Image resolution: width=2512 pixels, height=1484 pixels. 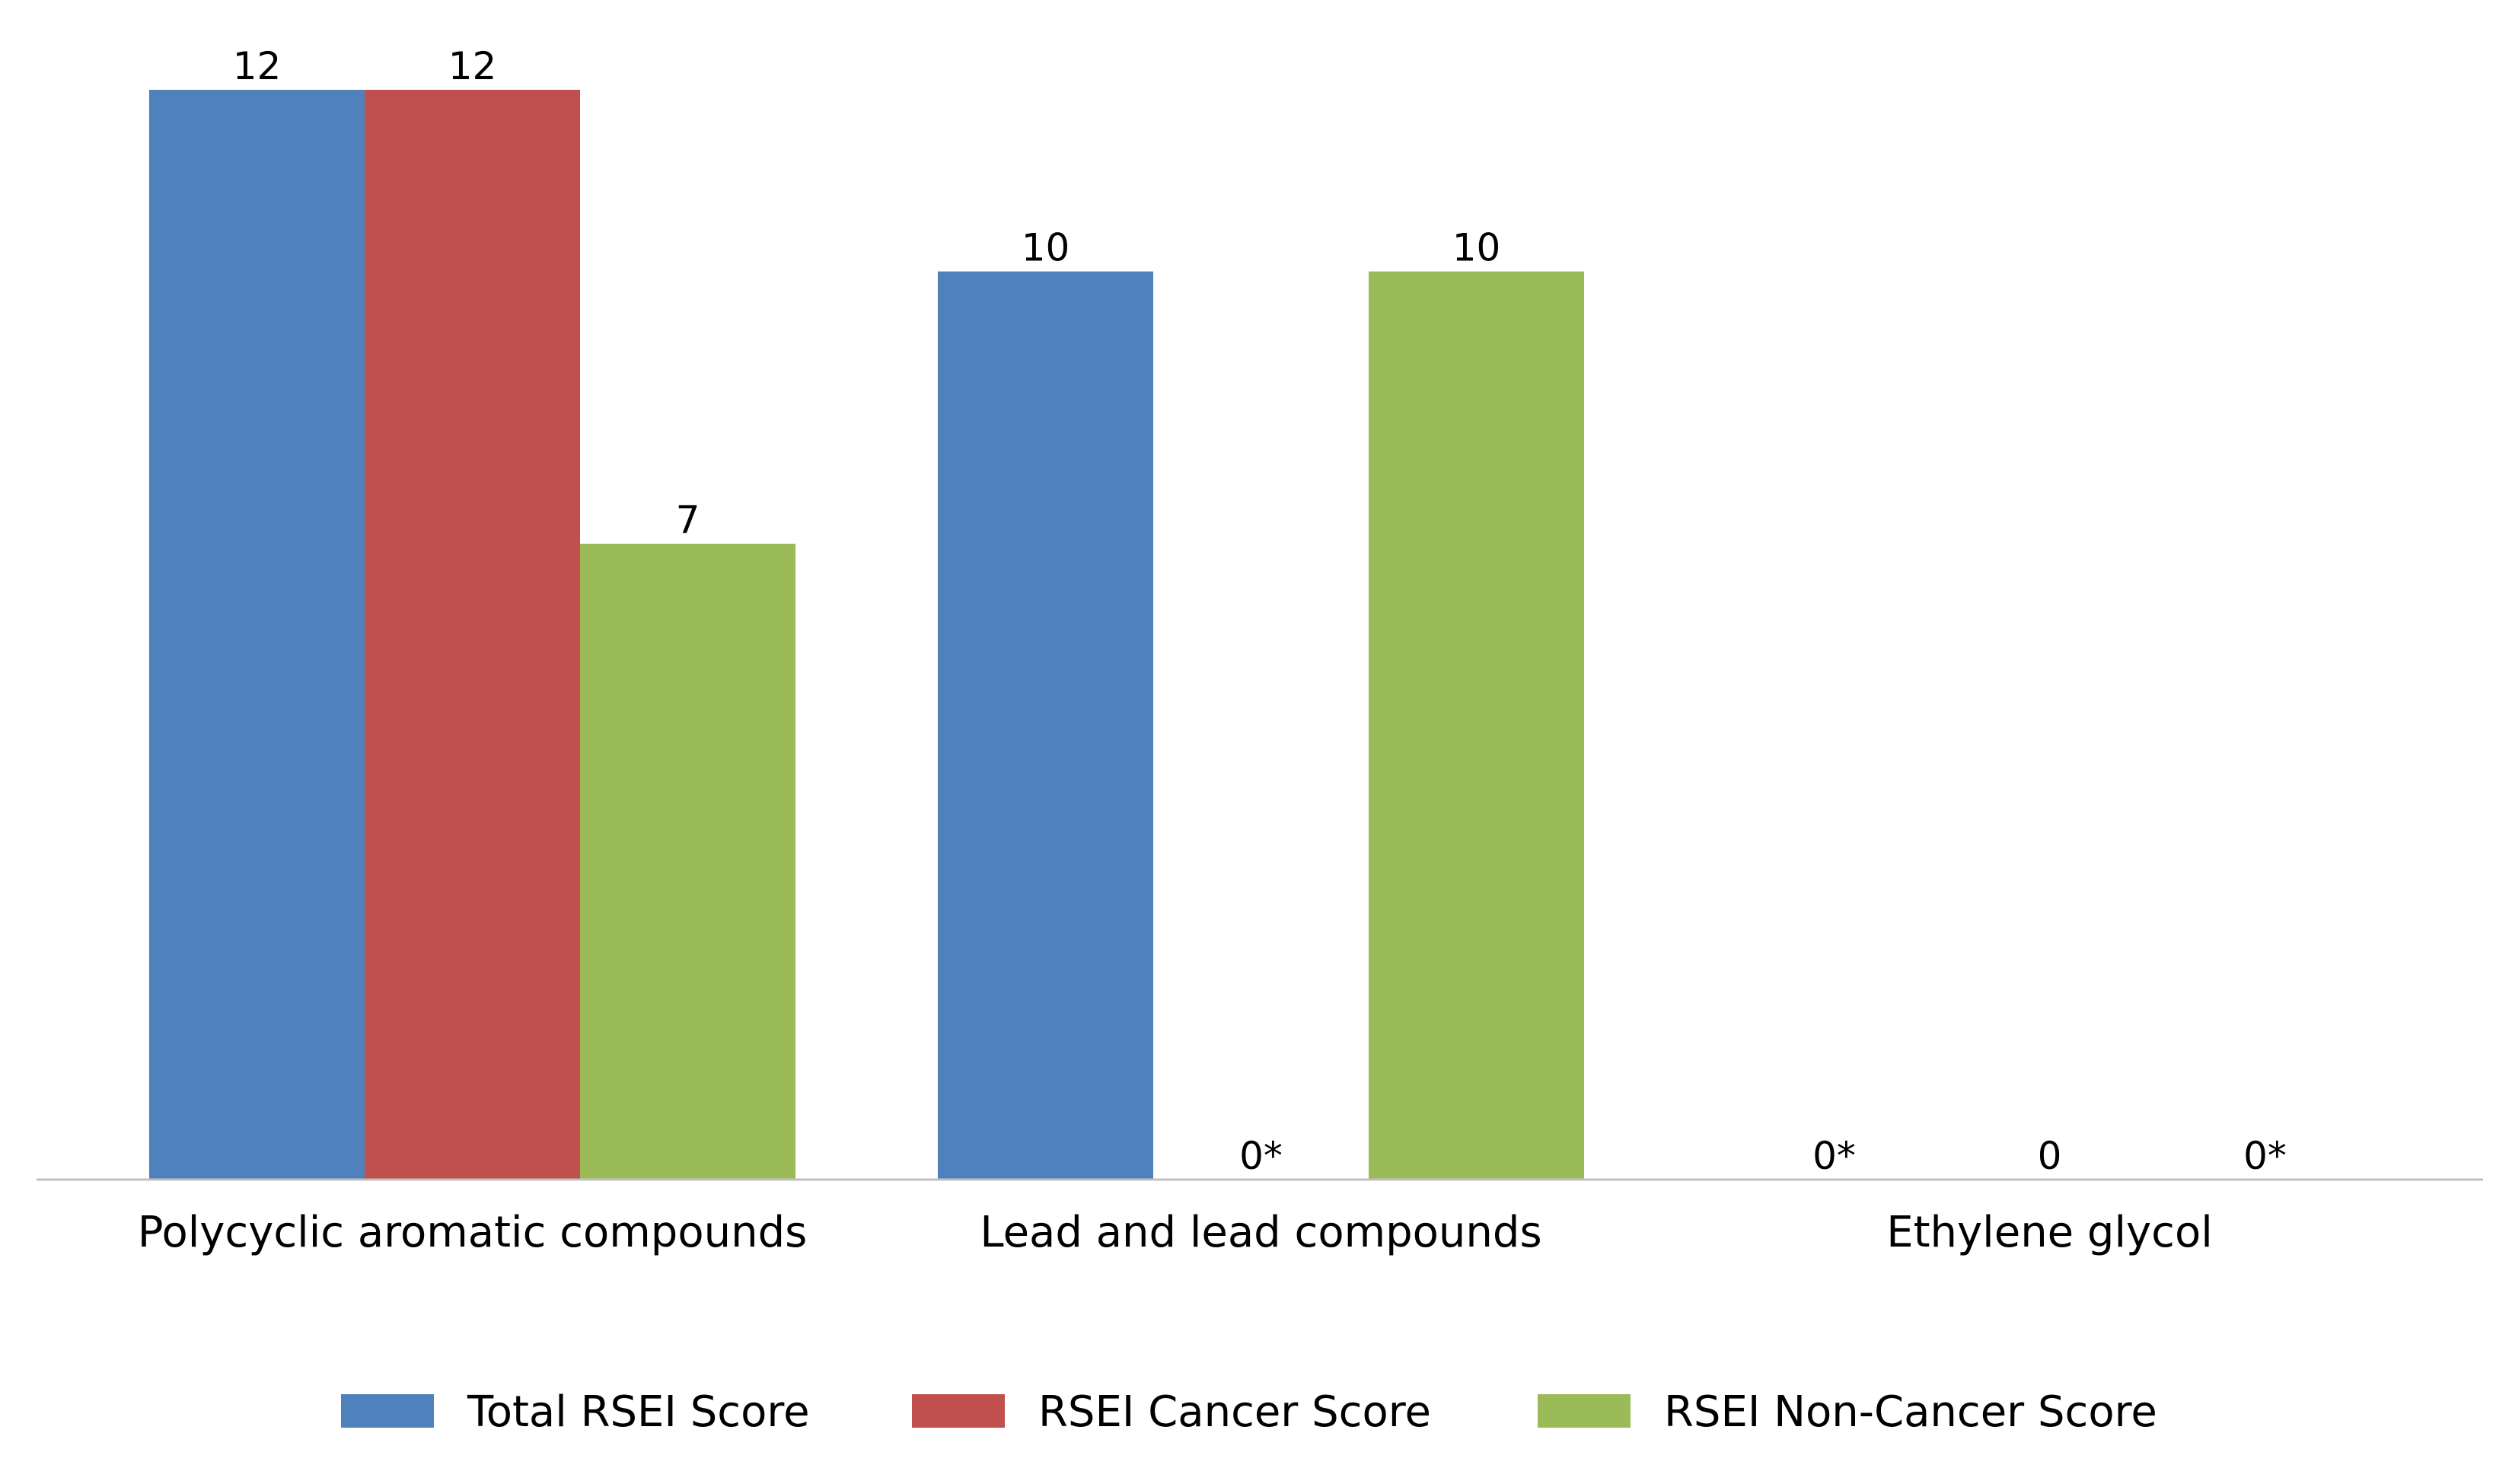 I want to click on category-label: Lead and lead compounds, so click(x=1260, y=1232).